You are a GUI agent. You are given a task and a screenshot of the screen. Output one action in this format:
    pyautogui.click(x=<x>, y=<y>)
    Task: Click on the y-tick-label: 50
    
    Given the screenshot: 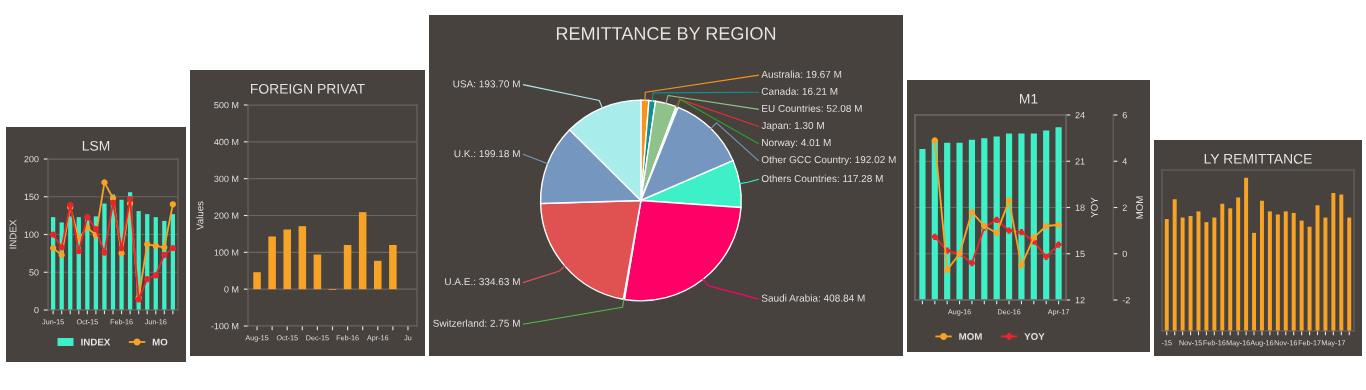 What is the action you would take?
    pyautogui.click(x=34, y=272)
    